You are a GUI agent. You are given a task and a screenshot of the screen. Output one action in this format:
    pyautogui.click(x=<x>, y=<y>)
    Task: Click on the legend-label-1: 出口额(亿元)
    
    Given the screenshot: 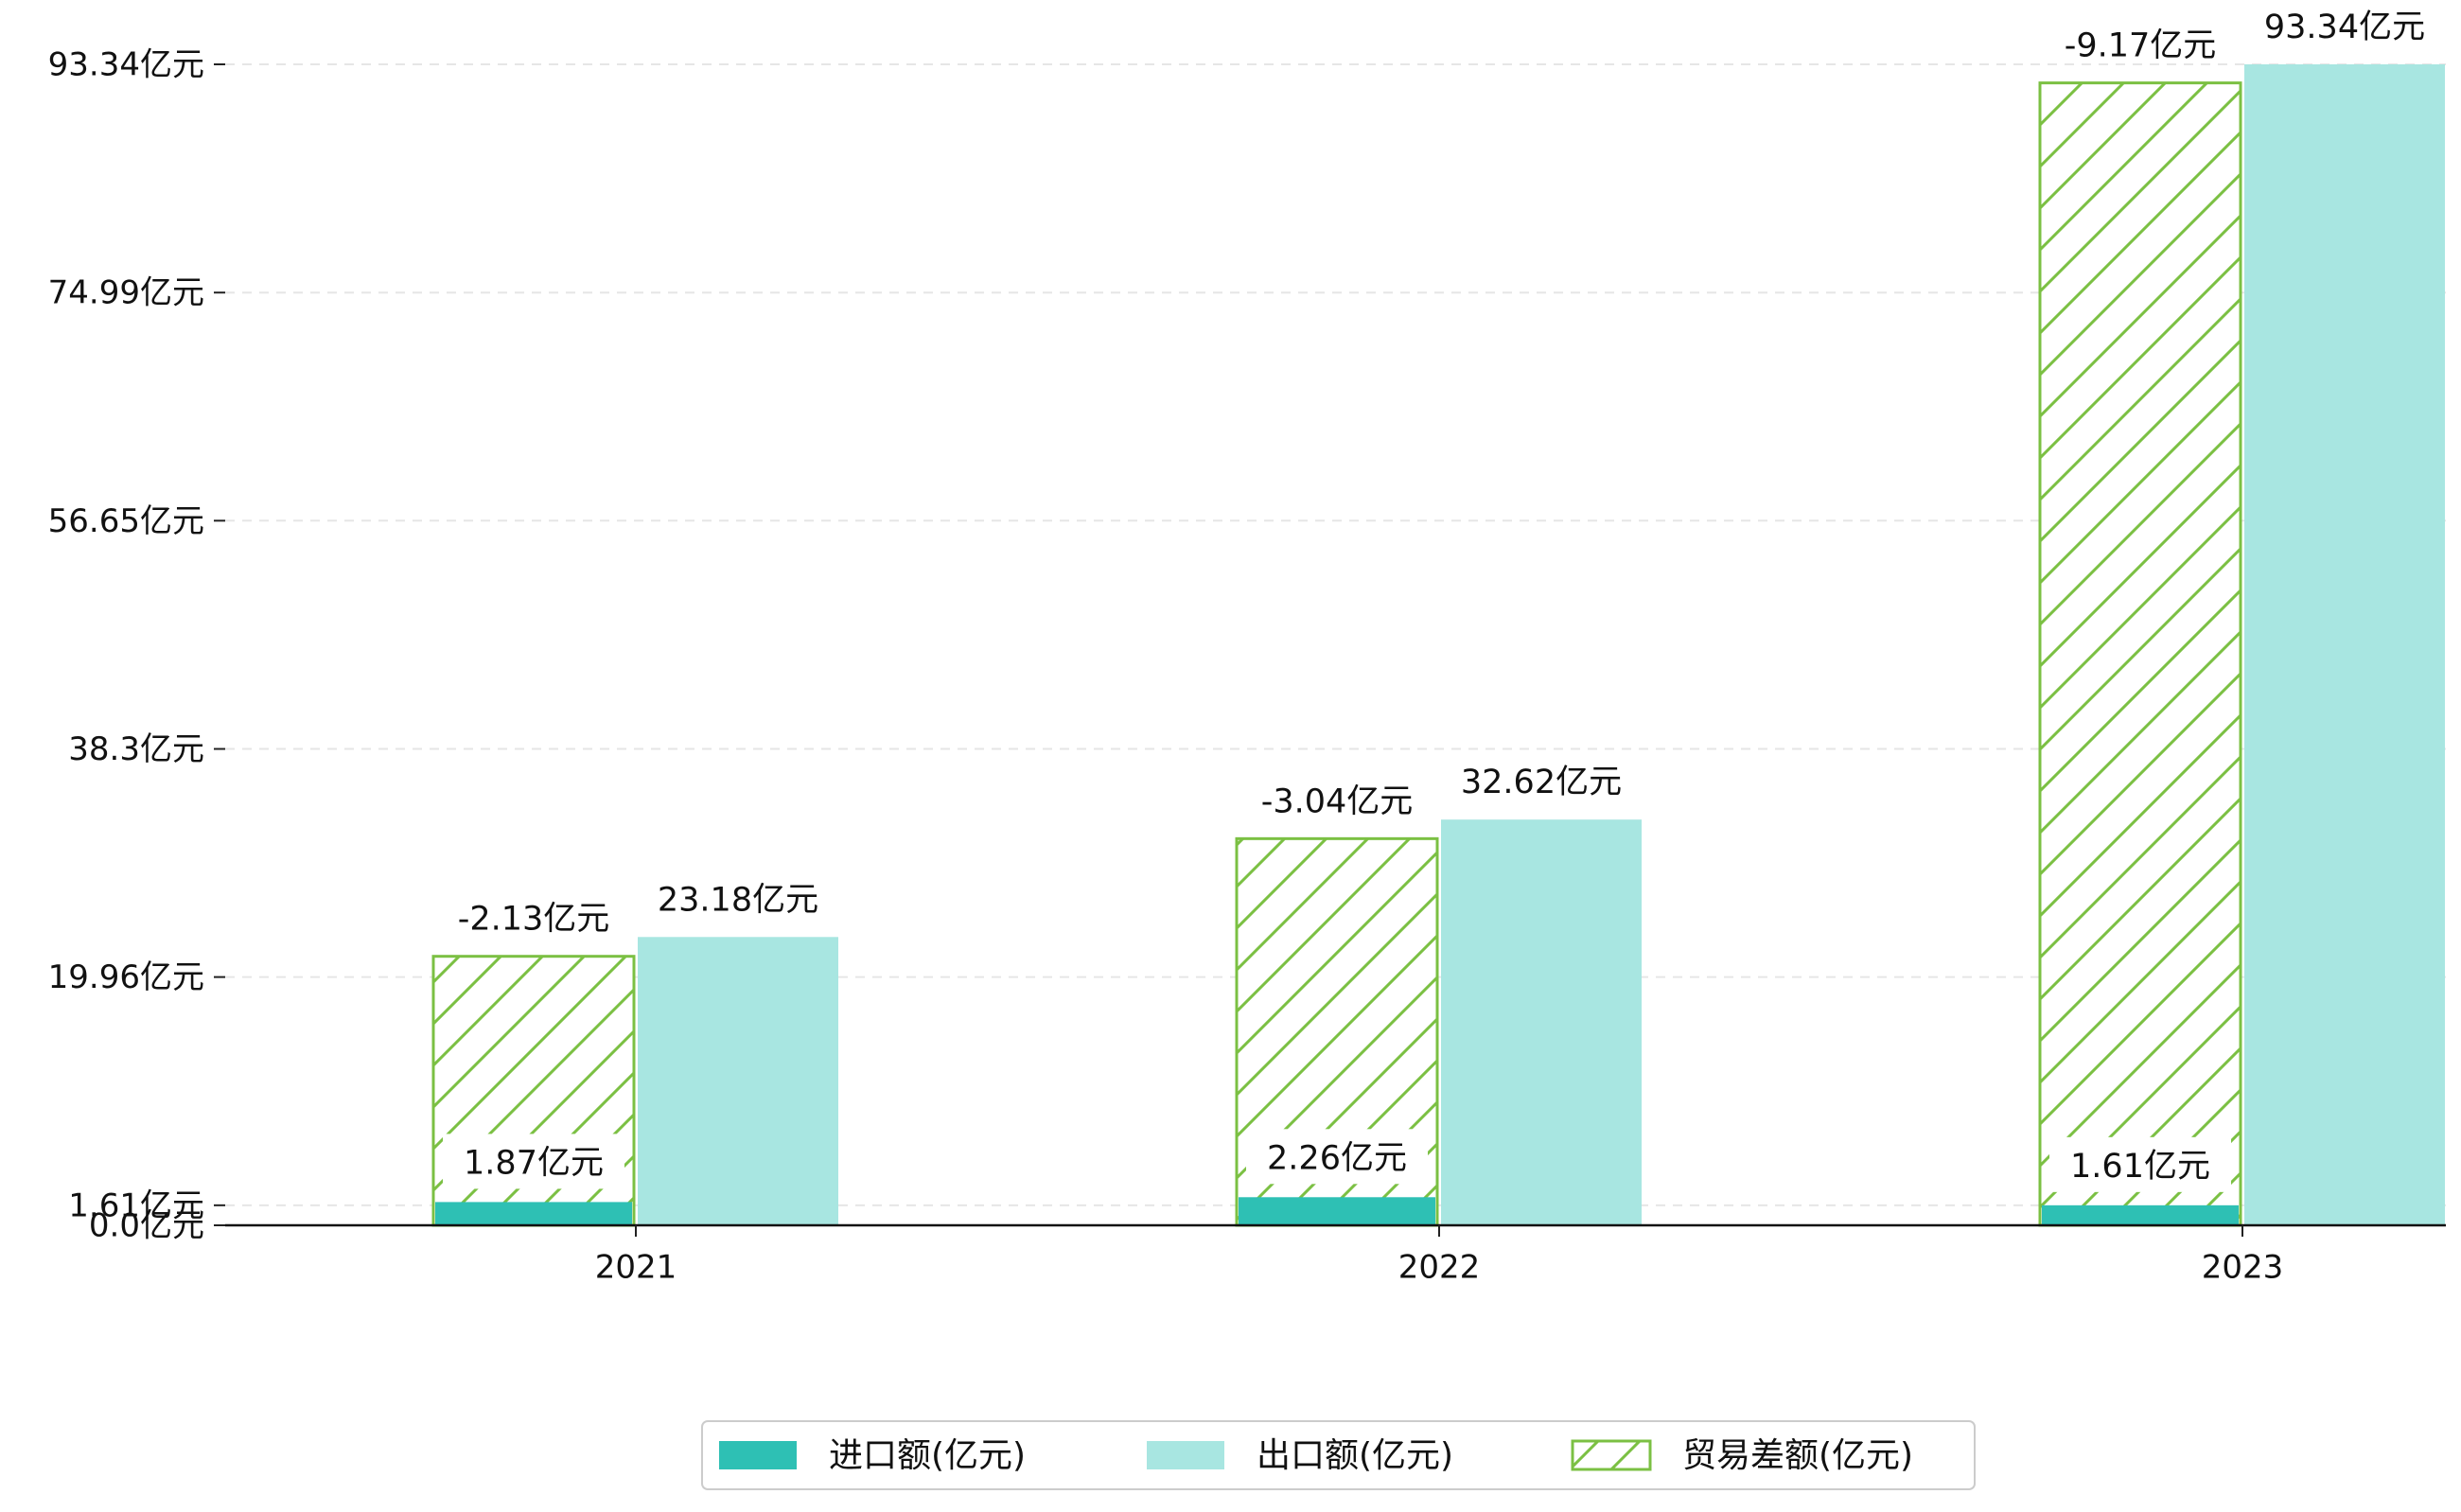 What is the action you would take?
    pyautogui.click(x=1355, y=1455)
    